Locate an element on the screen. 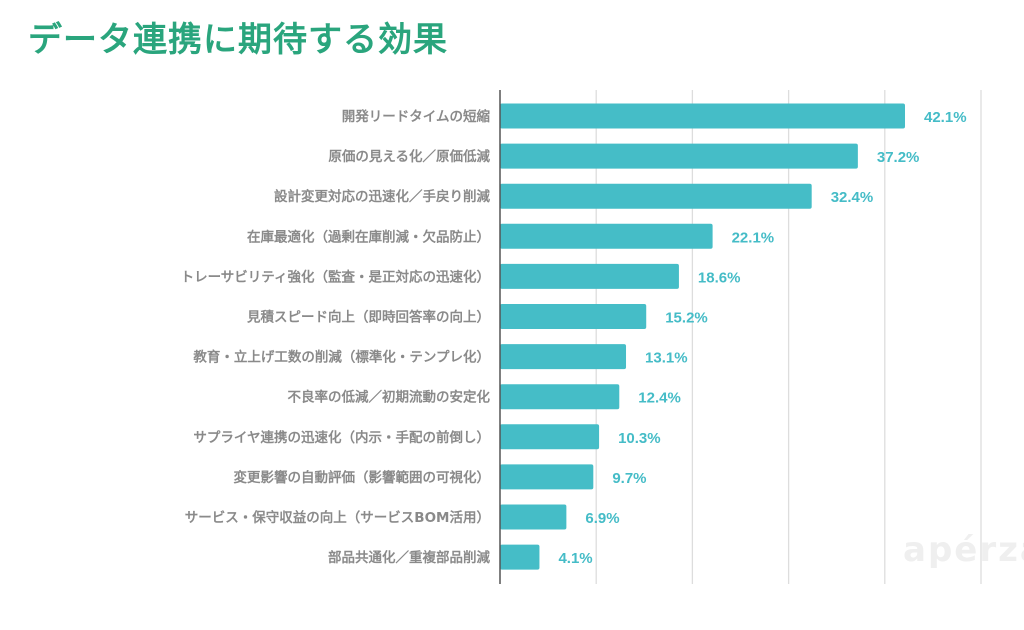 The width and height of the screenshot is (1024, 630). category-label: 部品共通化／重複部品削減 is located at coordinates (409, 557).